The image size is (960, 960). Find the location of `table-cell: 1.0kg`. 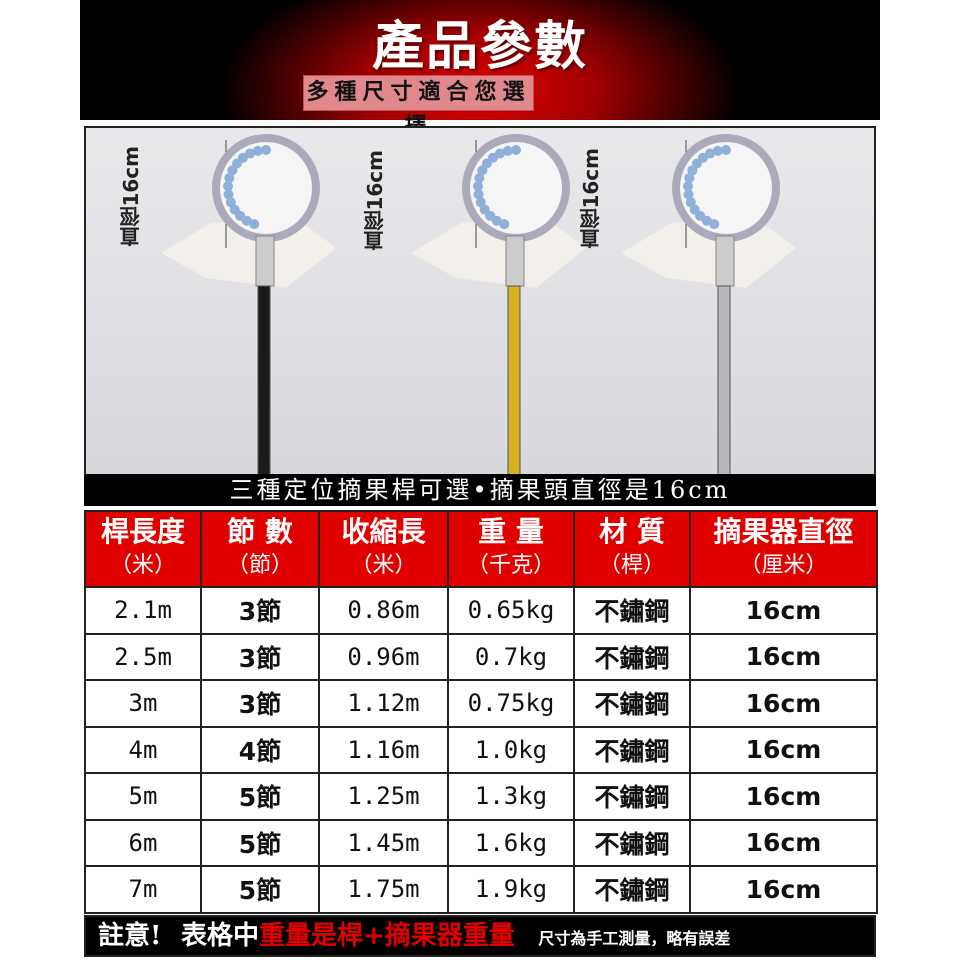

table-cell: 1.0kg is located at coordinates (511, 749).